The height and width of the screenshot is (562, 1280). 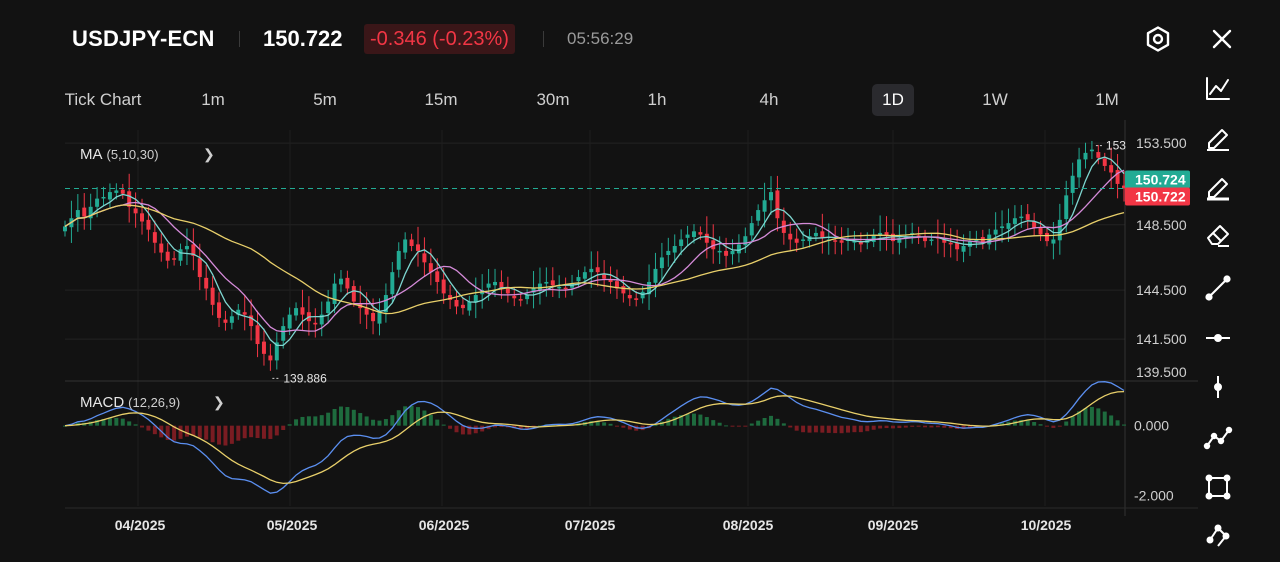 What do you see at coordinates (103, 99) in the screenshot?
I see `timeframe-tick-chart: Tick Chart` at bounding box center [103, 99].